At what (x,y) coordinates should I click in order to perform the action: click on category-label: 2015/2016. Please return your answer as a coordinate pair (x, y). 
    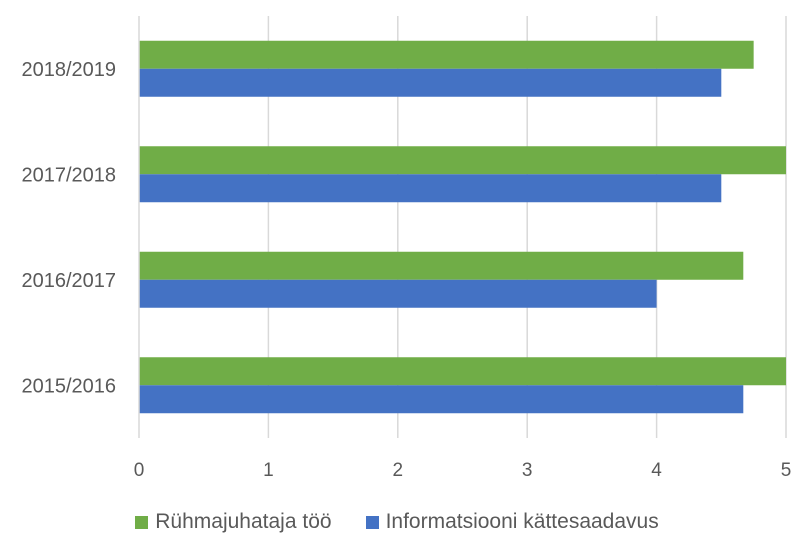
    Looking at the image, I should click on (68, 386).